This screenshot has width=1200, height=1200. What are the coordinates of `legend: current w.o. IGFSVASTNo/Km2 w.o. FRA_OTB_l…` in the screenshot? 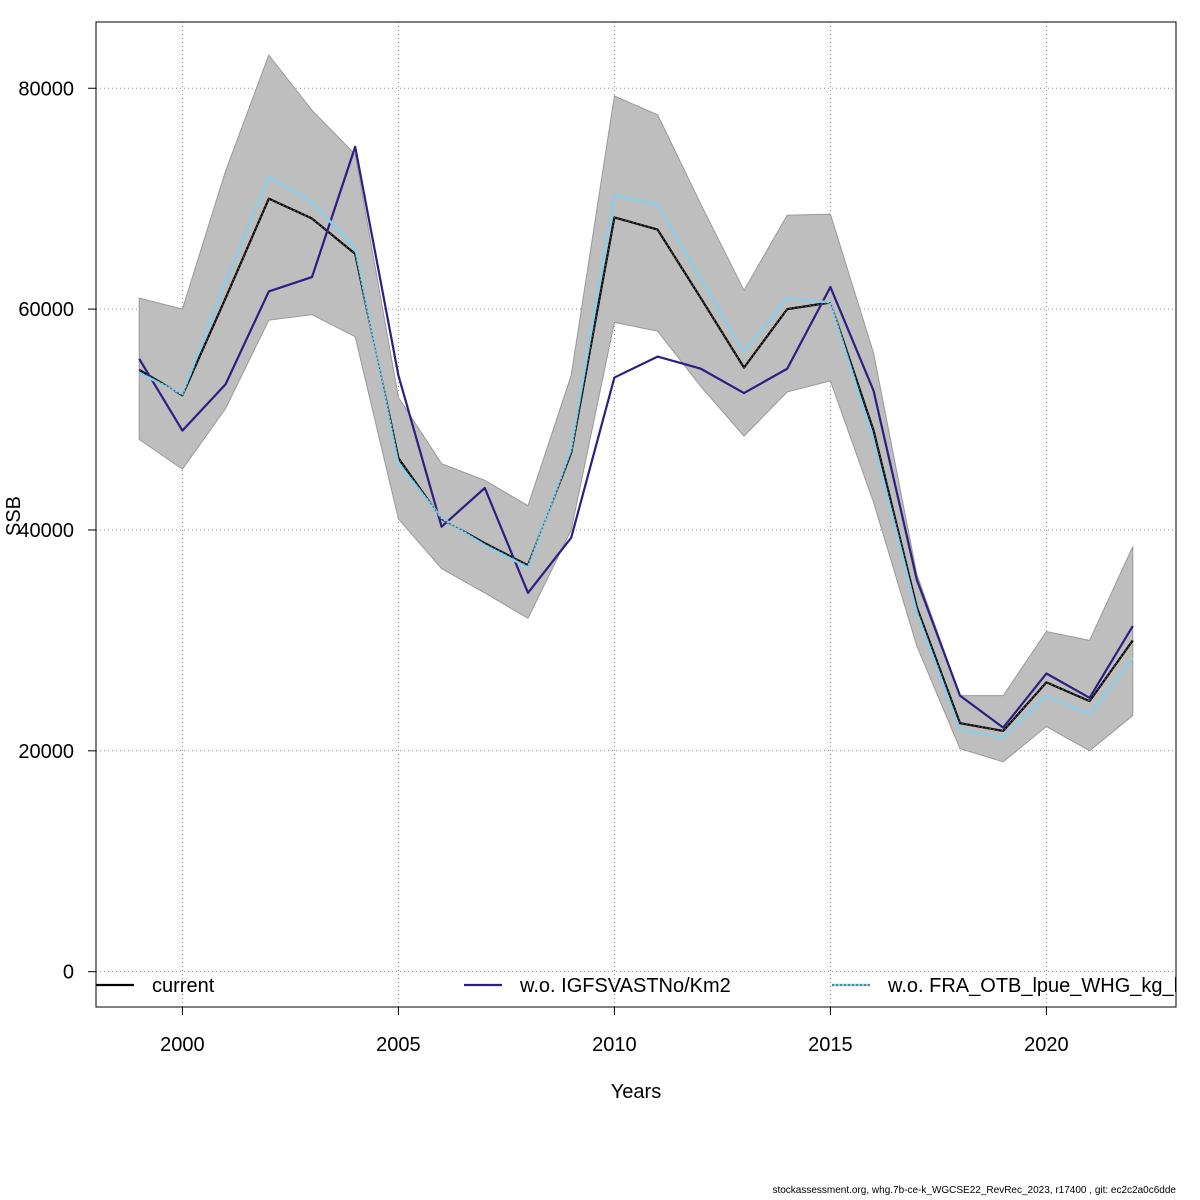 It's located at (640, 986).